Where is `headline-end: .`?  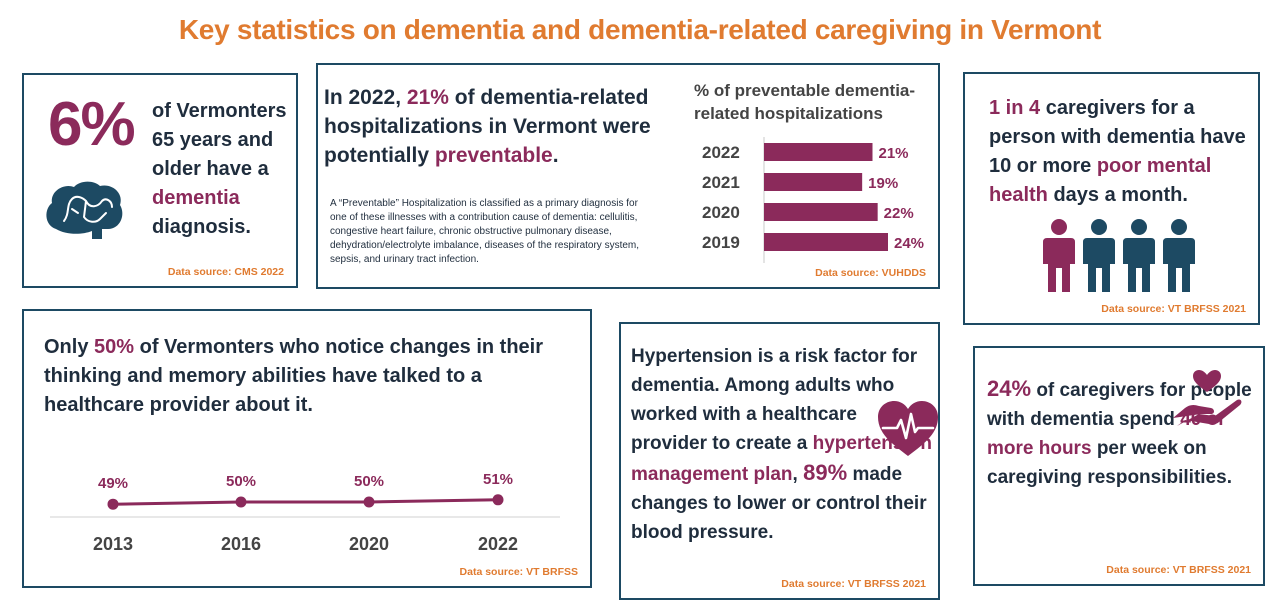 headline-end: . is located at coordinates (555, 155).